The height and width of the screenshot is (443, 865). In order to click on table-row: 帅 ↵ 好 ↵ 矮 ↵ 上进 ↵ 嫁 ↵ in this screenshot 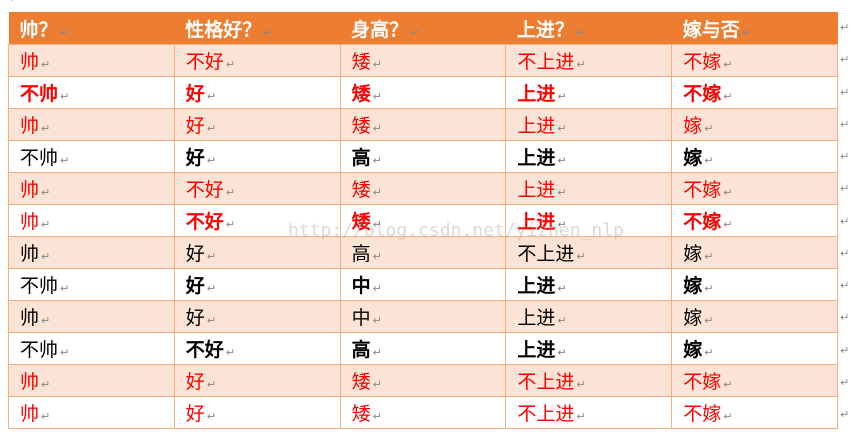, I will do `click(423, 124)`.